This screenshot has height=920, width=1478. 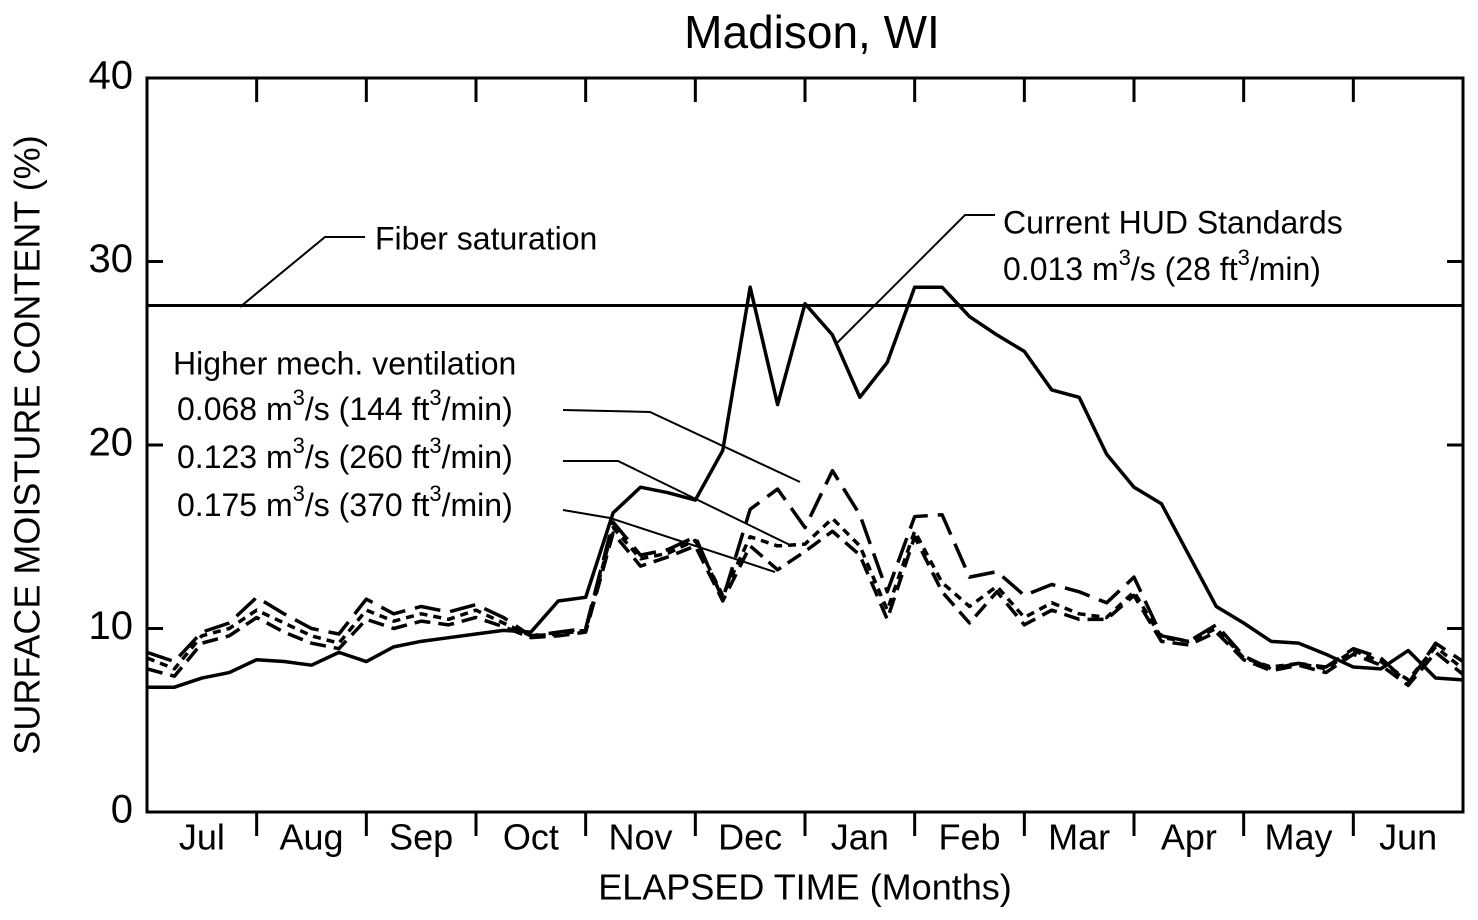 I want to click on series-label-part: /s (370 ft, so click(x=367, y=505).